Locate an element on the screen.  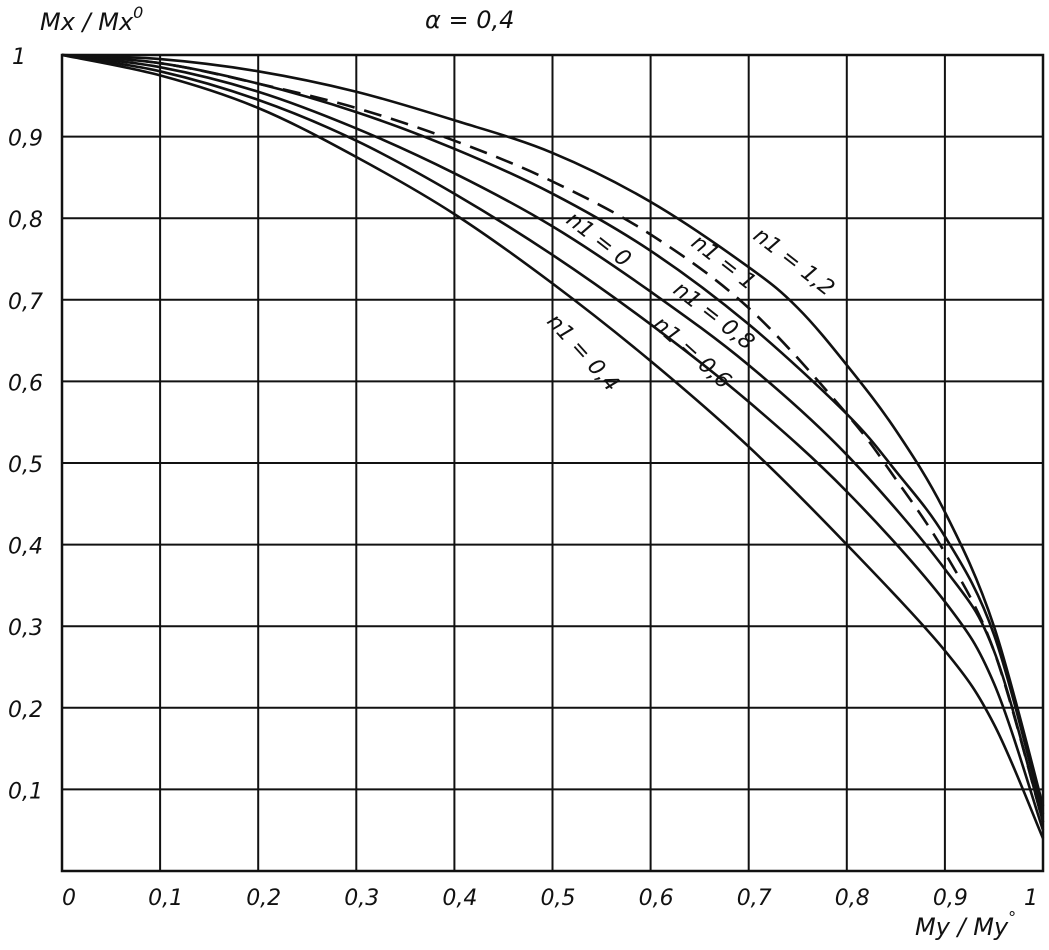
x-tick-label: 0,1 is located at coordinates (165, 898).